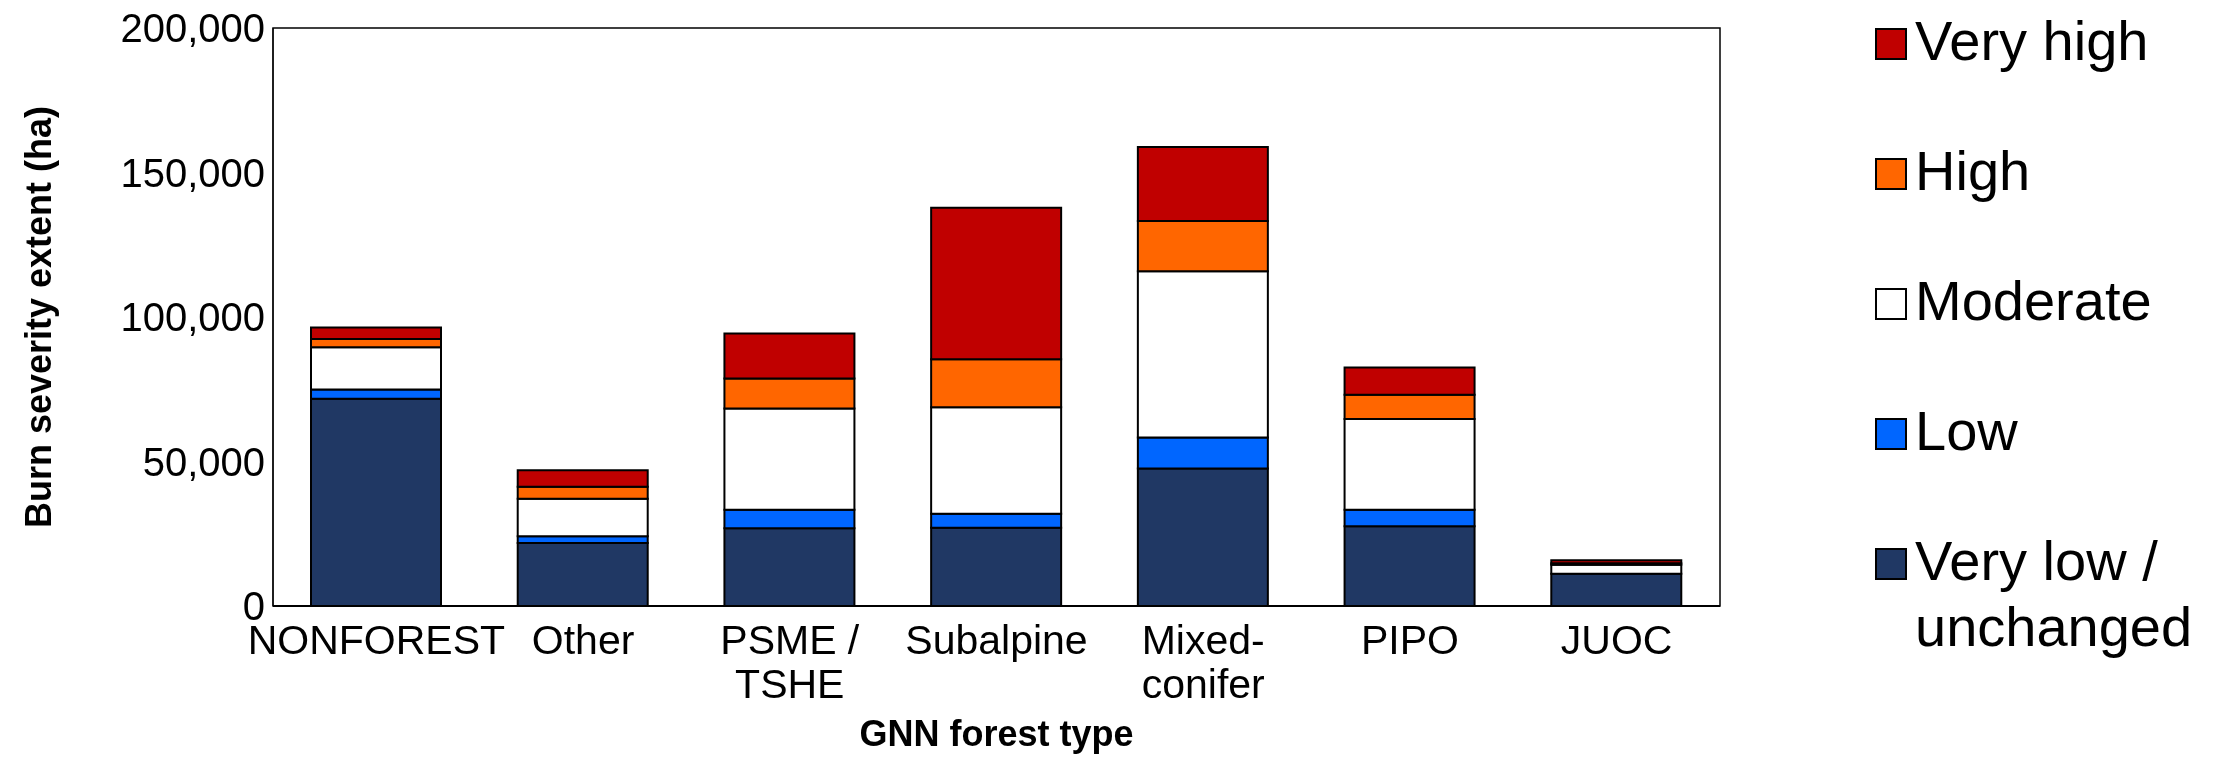 The image size is (2233, 765). I want to click on y-axis-title: Burn severity extent (ha), so click(38, 317).